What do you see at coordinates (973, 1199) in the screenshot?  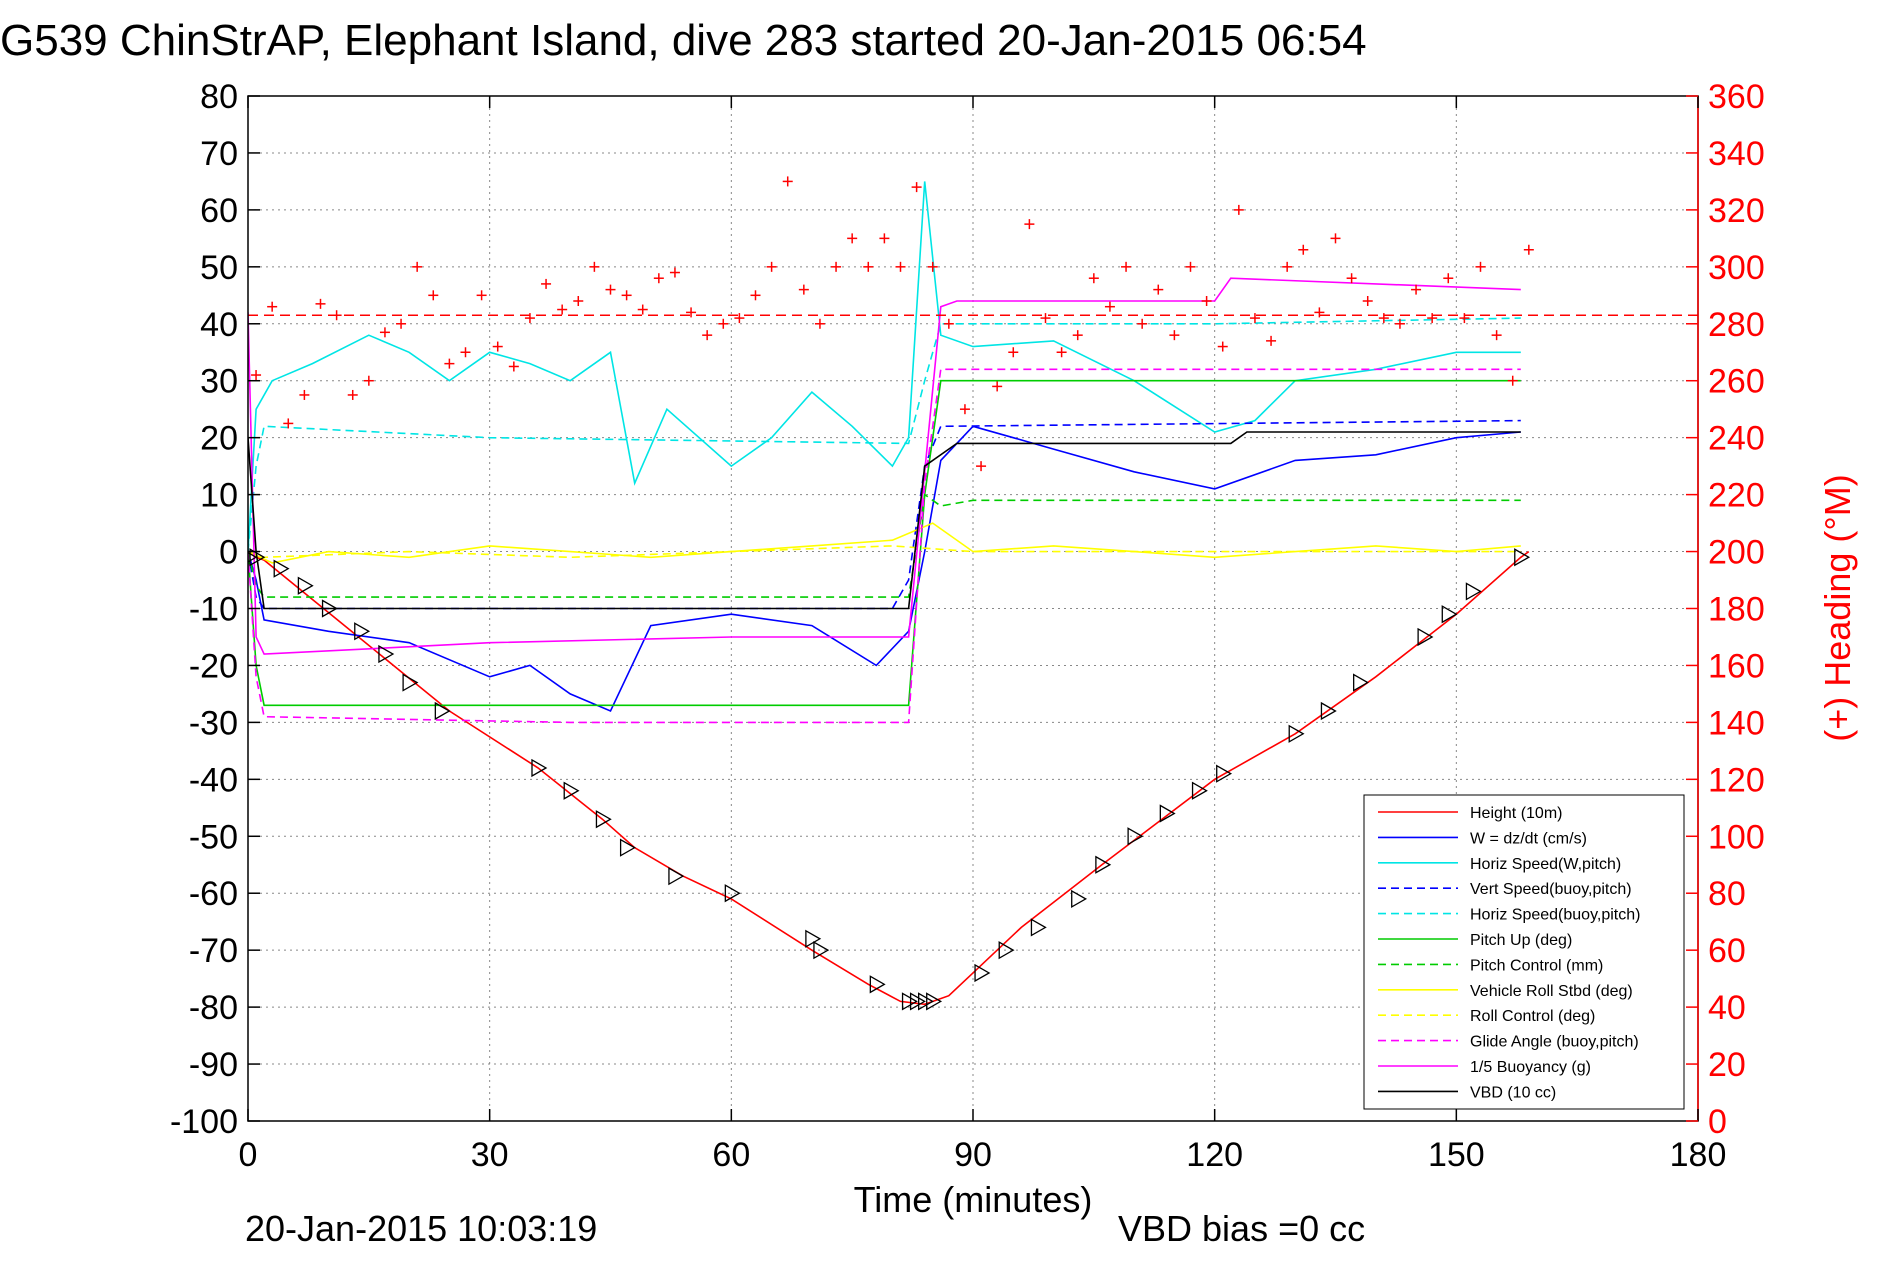 I see `x-axis-label: Time (minutes)` at bounding box center [973, 1199].